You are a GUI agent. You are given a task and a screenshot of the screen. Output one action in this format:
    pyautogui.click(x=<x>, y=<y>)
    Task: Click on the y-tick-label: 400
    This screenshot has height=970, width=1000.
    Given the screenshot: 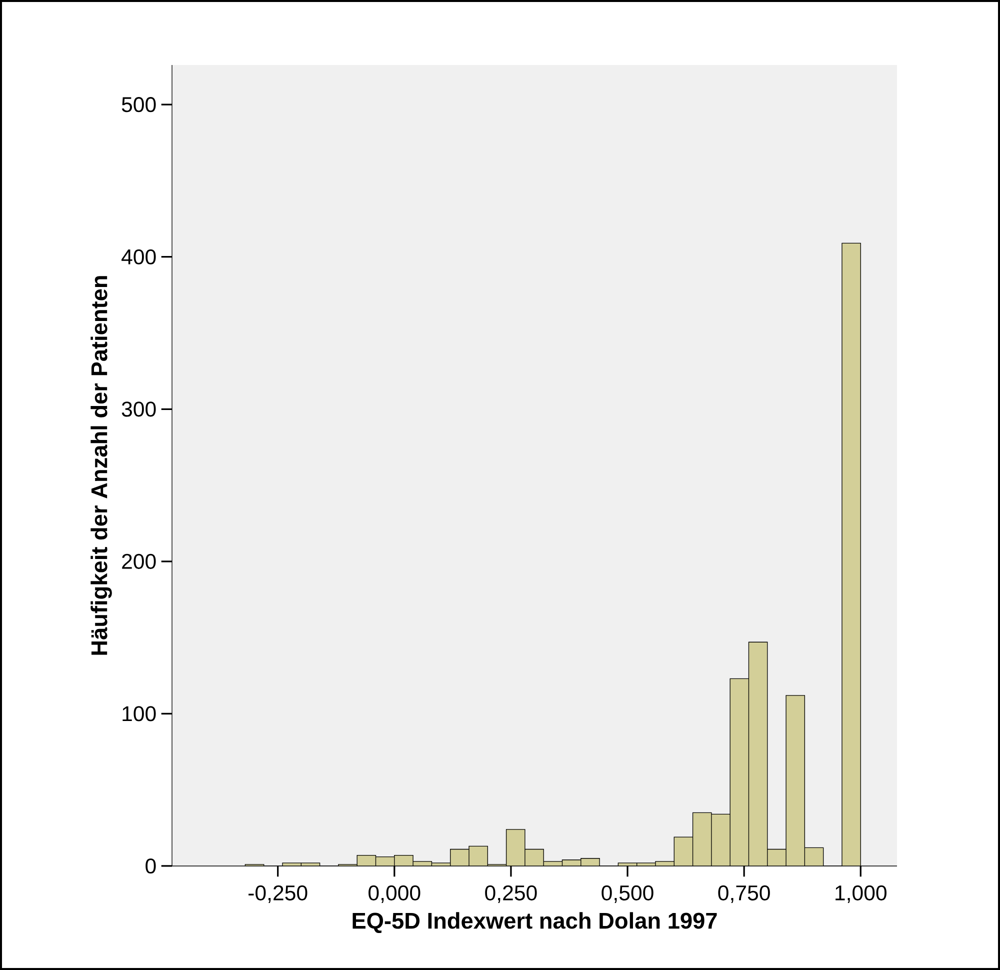 What is the action you would take?
    pyautogui.click(x=139, y=256)
    